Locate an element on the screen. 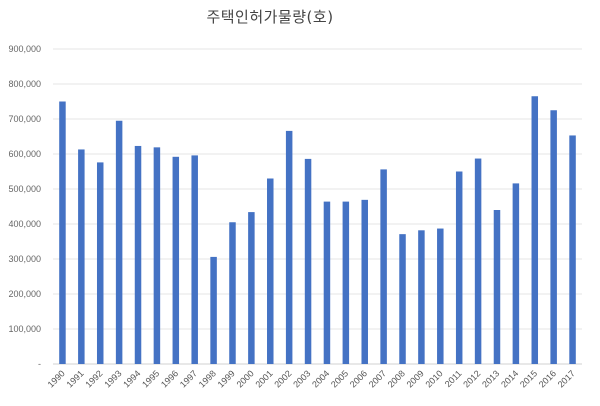 The height and width of the screenshot is (406, 600). bar-2014 is located at coordinates (516, 273).